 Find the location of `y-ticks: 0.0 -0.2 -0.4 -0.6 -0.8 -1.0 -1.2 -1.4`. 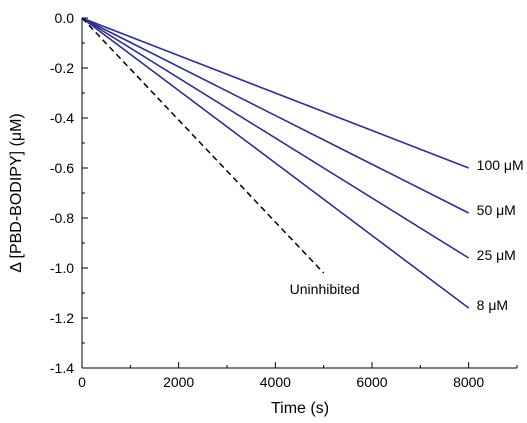

y-ticks: 0.0 -0.2 -0.4 -0.6 -0.8 -1.0 -1.2 -1.4 is located at coordinates (69, 193).